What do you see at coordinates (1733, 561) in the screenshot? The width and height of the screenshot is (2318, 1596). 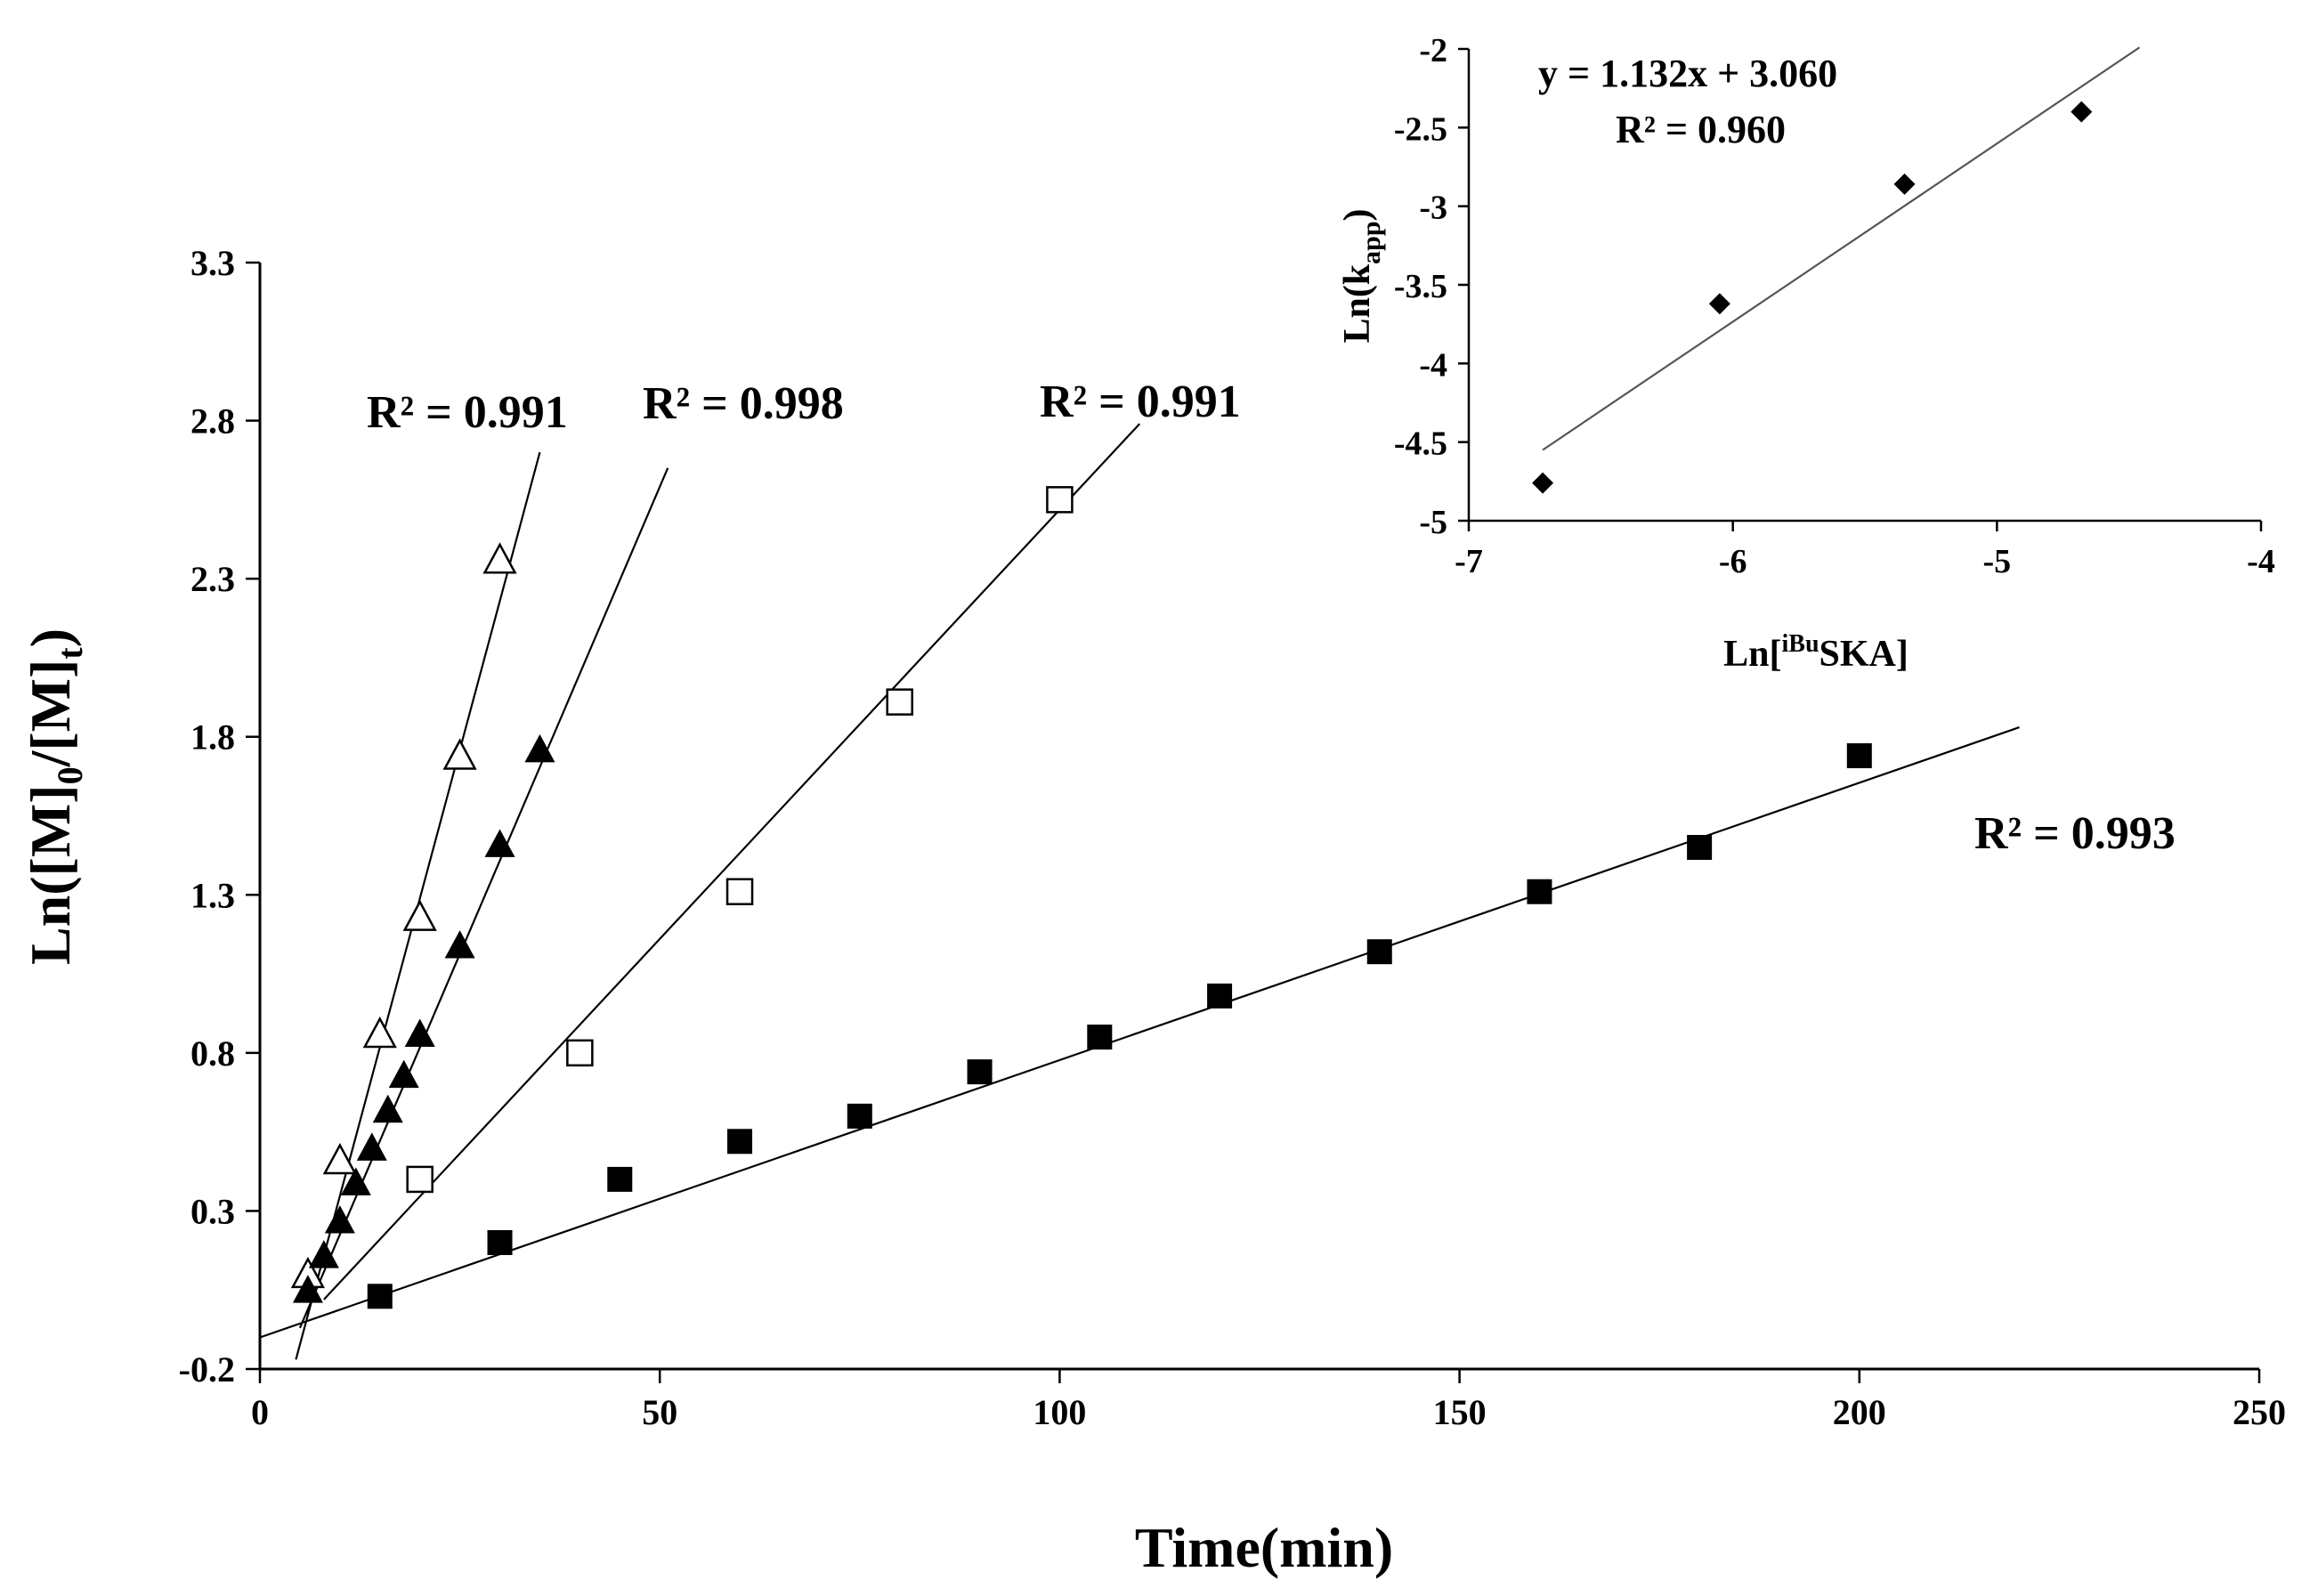 I see `inset-x-tick-label: -6` at bounding box center [1733, 561].